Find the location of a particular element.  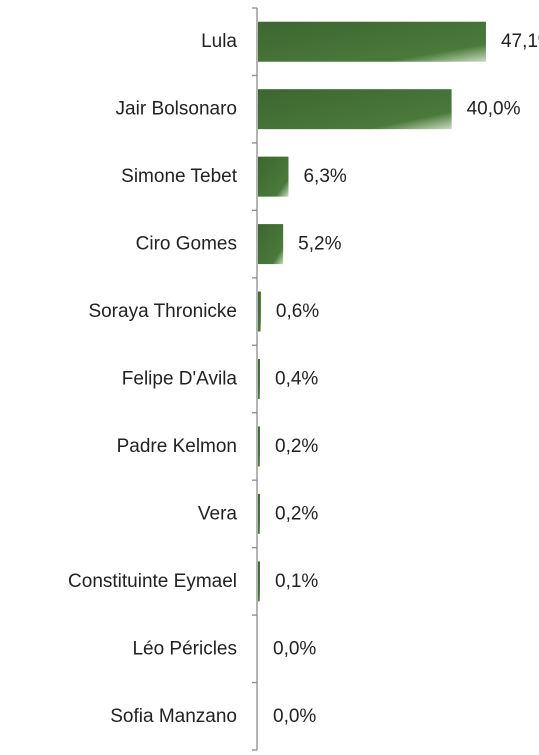

category-label: Padre Kelmon is located at coordinates (177, 446).